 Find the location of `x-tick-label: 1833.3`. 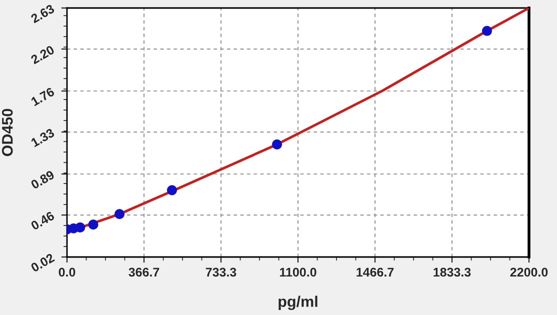

x-tick-label: 1833.3 is located at coordinates (452, 272).